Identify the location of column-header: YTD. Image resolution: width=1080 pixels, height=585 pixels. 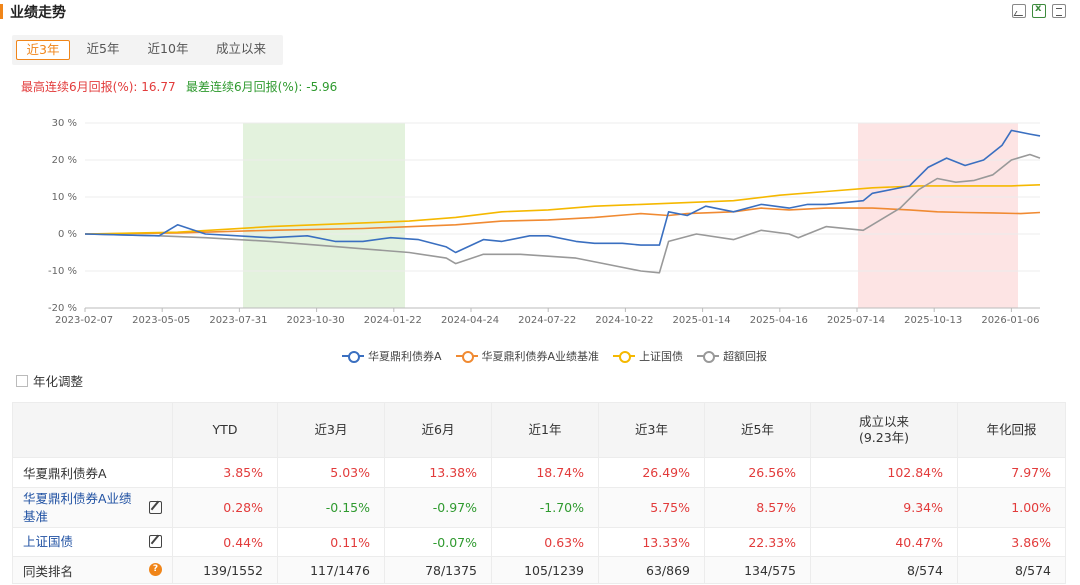
(225, 430).